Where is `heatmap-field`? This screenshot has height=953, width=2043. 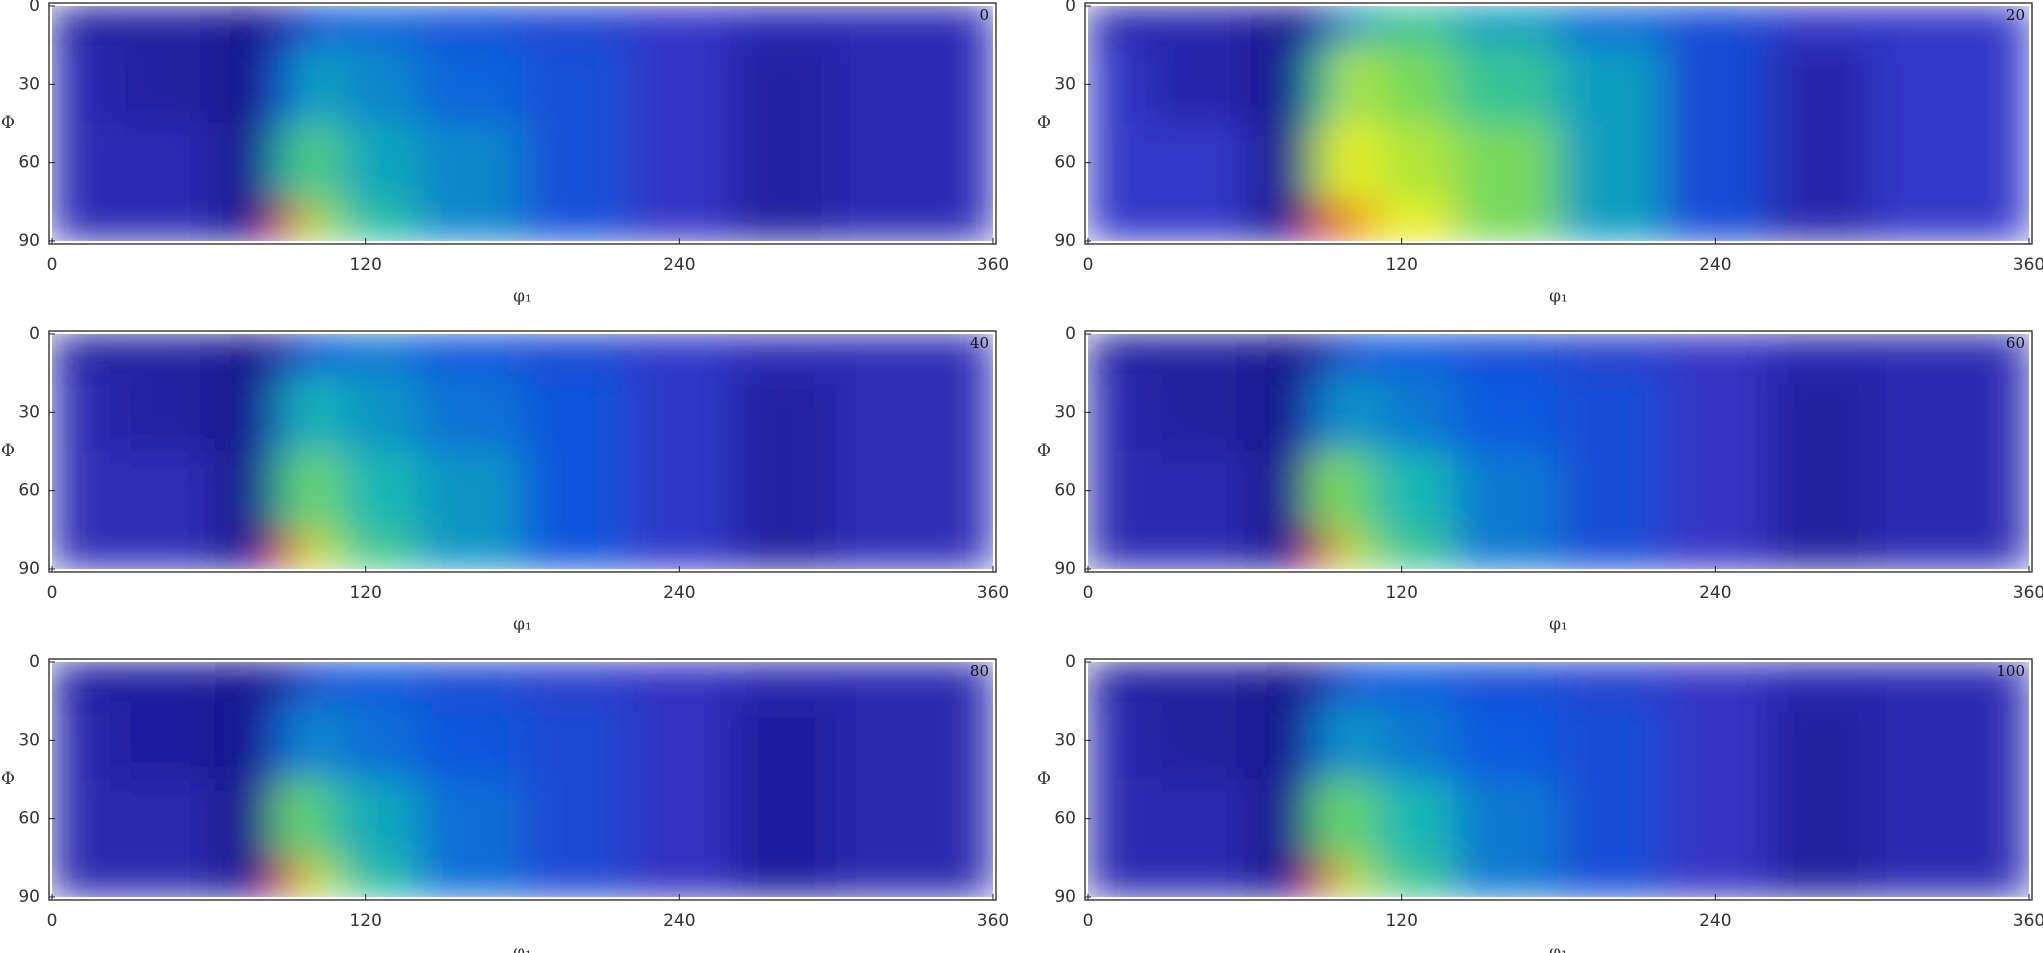 heatmap-field is located at coordinates (522, 123).